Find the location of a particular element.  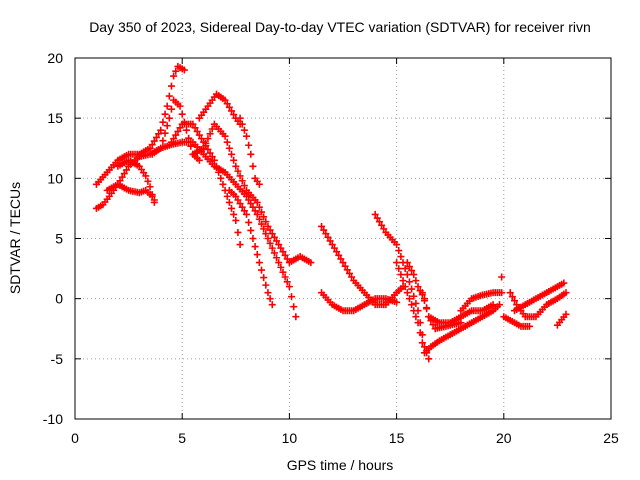

y-tick-label: -5 is located at coordinates (57, 359).